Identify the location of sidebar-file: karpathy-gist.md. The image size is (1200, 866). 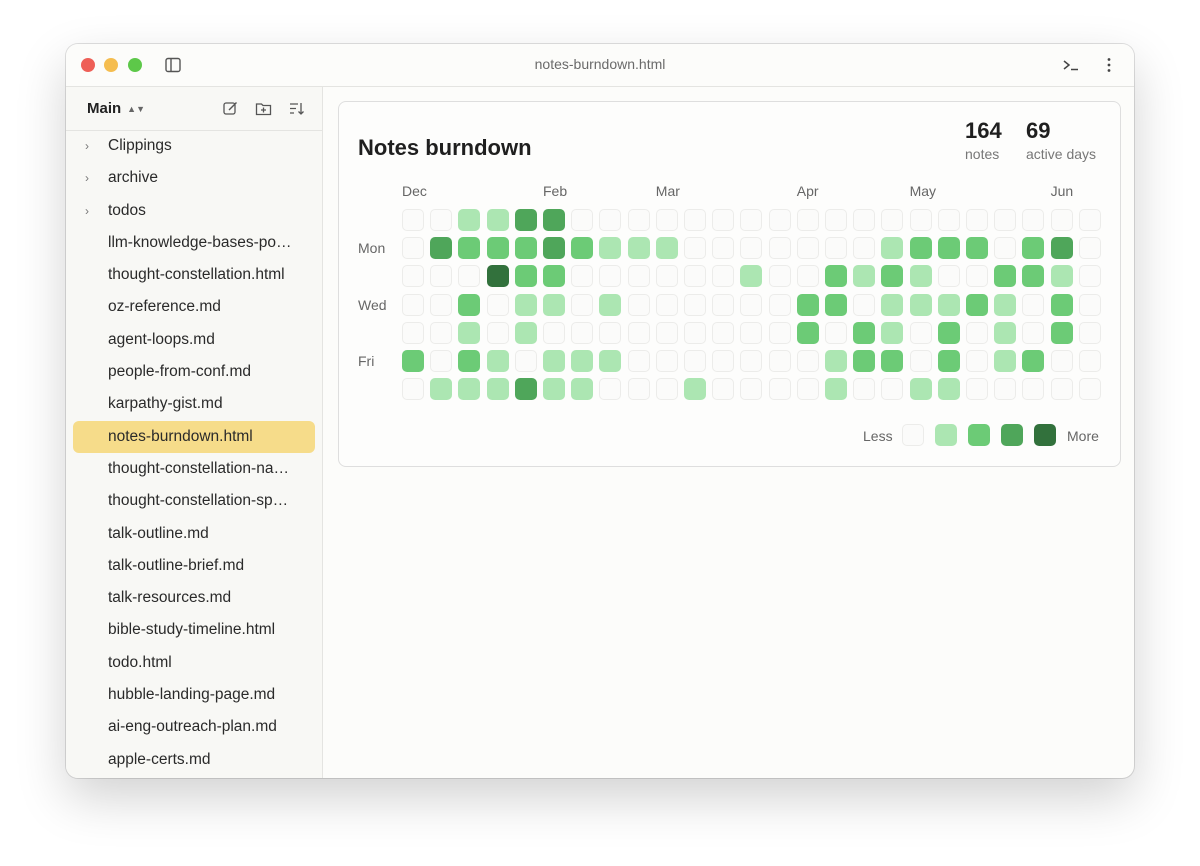
(194, 404).